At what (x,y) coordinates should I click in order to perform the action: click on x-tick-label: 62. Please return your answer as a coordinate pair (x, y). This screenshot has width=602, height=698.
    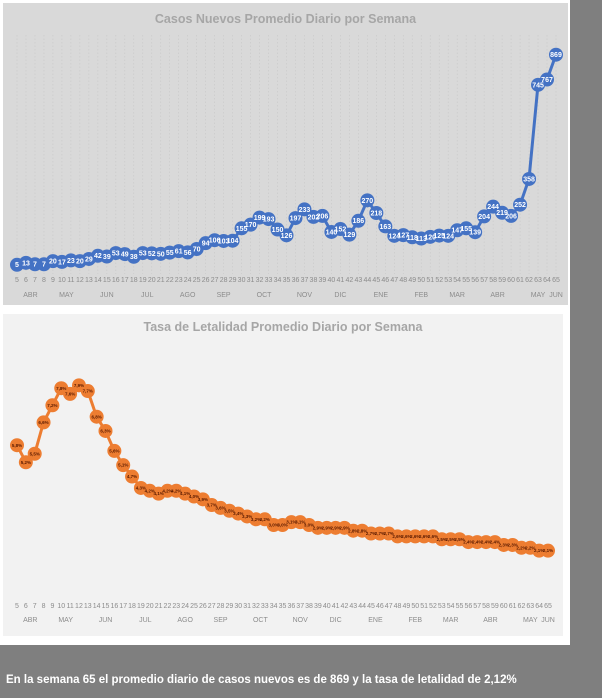
    Looking at the image, I should click on (522, 606).